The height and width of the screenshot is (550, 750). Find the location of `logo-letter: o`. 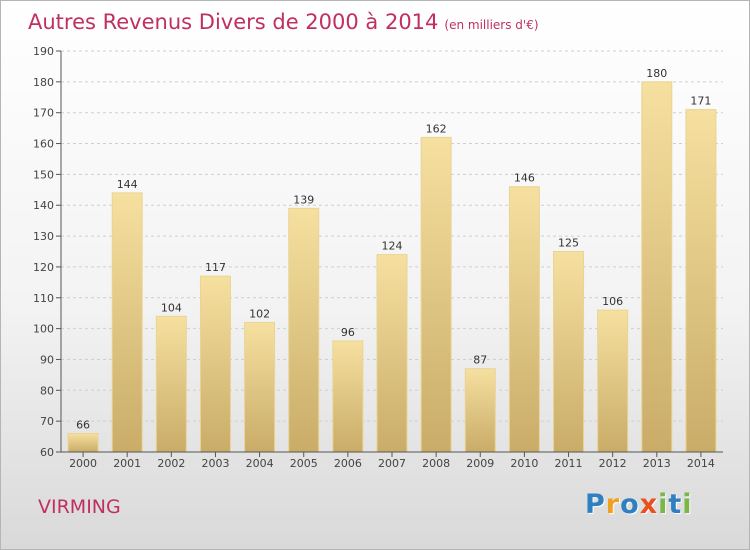

logo-letter: o is located at coordinates (630, 504).